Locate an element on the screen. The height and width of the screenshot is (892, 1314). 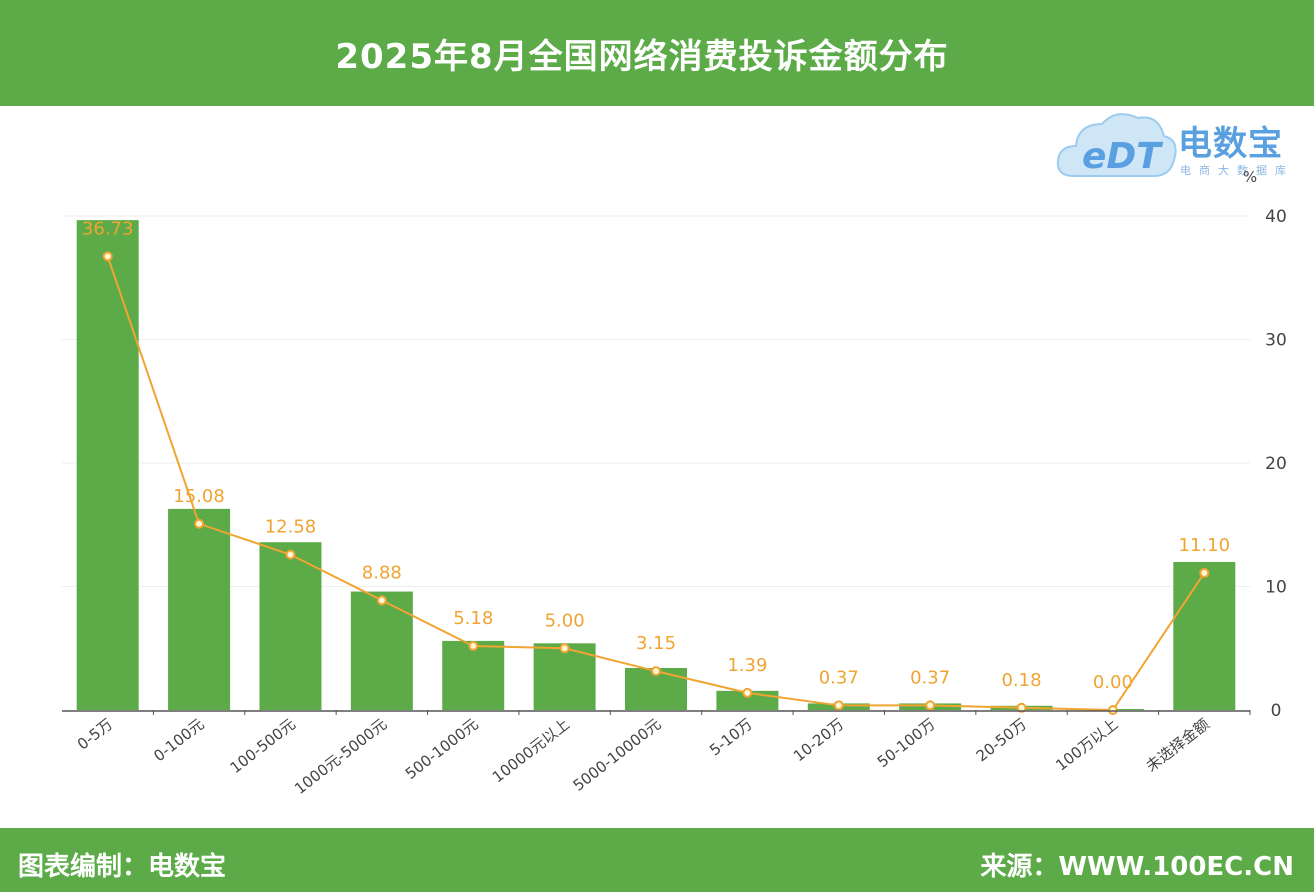
y-axis: 0 10 20 30 40% is located at coordinates (1265, 444).